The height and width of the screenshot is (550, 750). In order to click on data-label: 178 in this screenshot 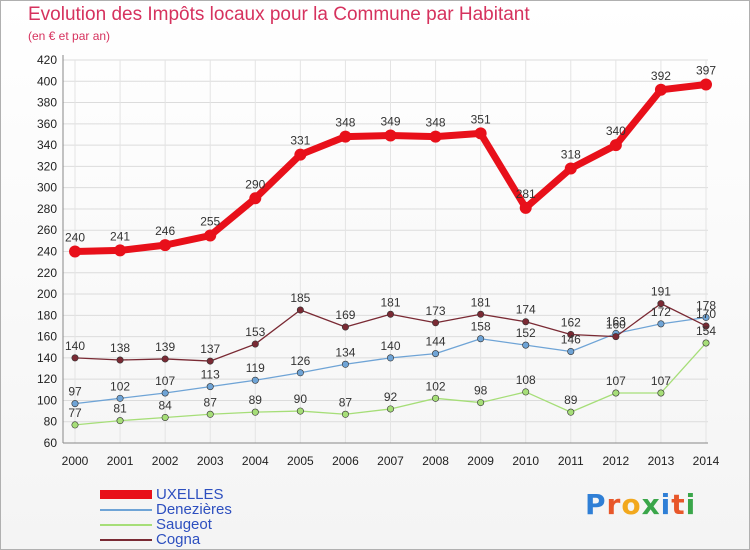, I will do `click(706, 305)`.